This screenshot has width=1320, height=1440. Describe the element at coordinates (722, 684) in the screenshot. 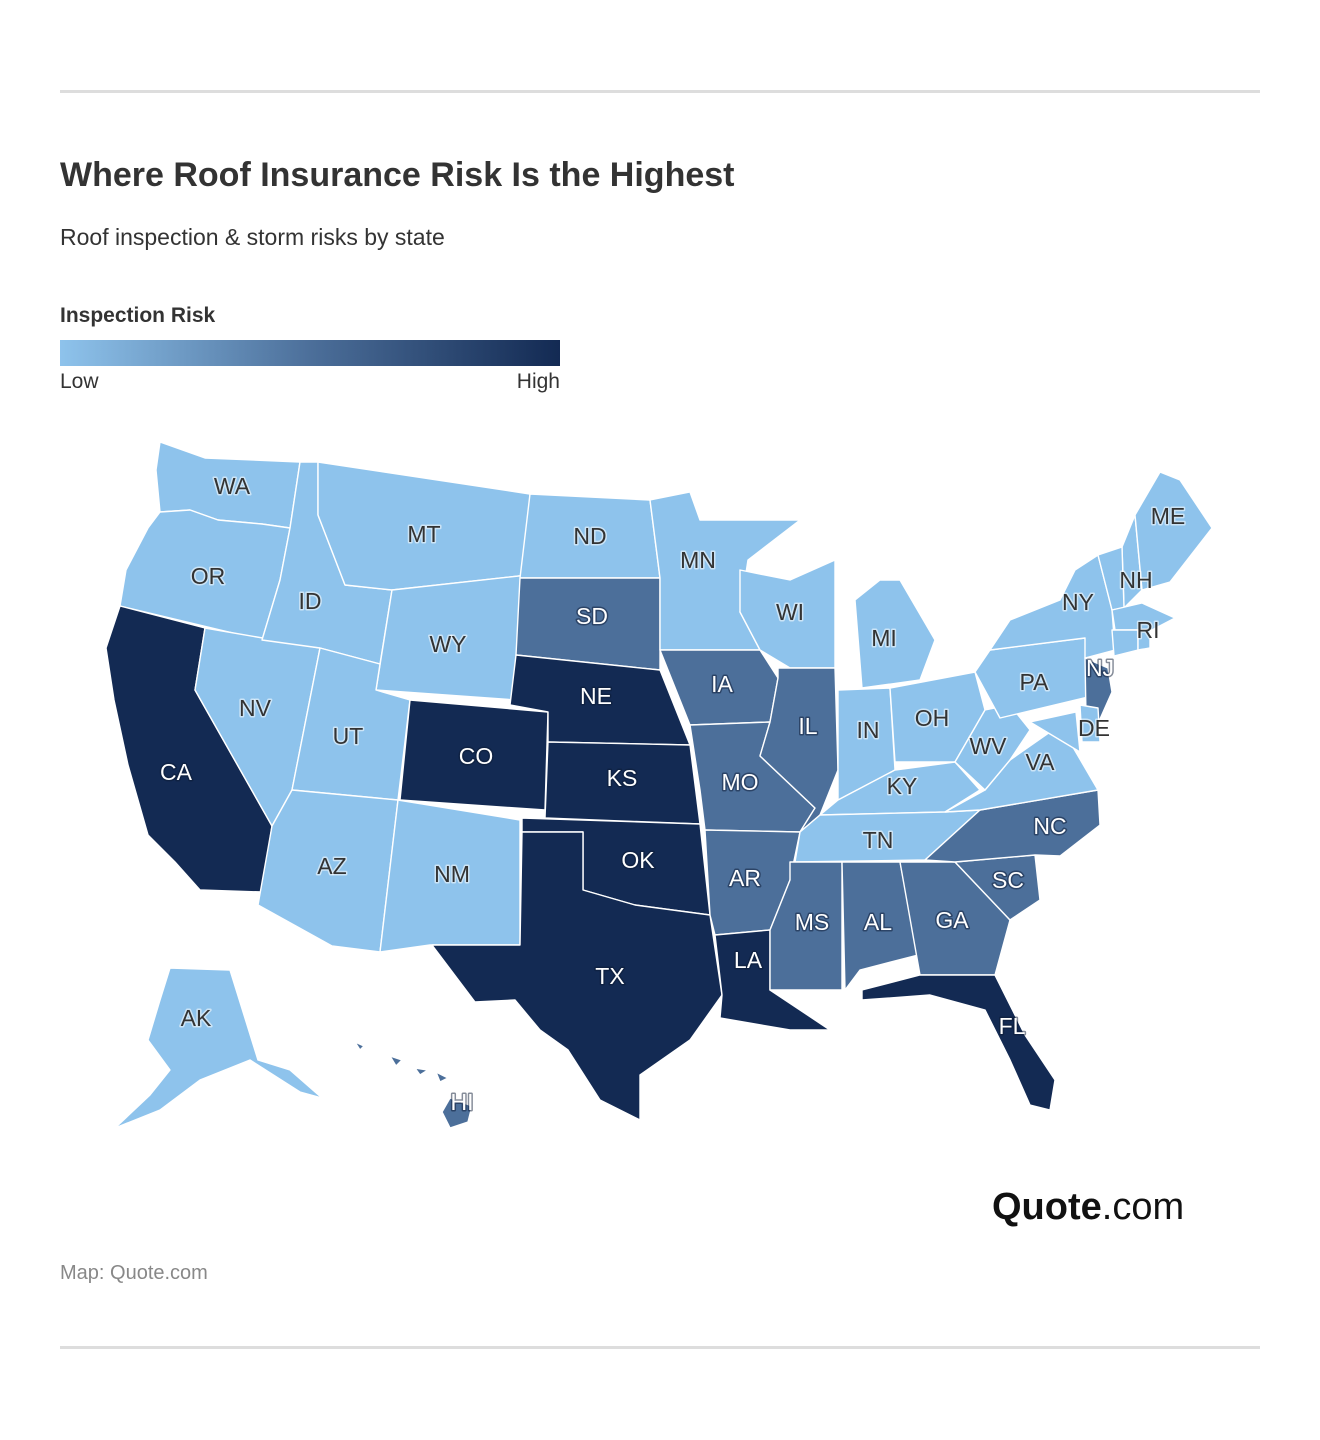

I see `state-label-ia: IA` at that location.